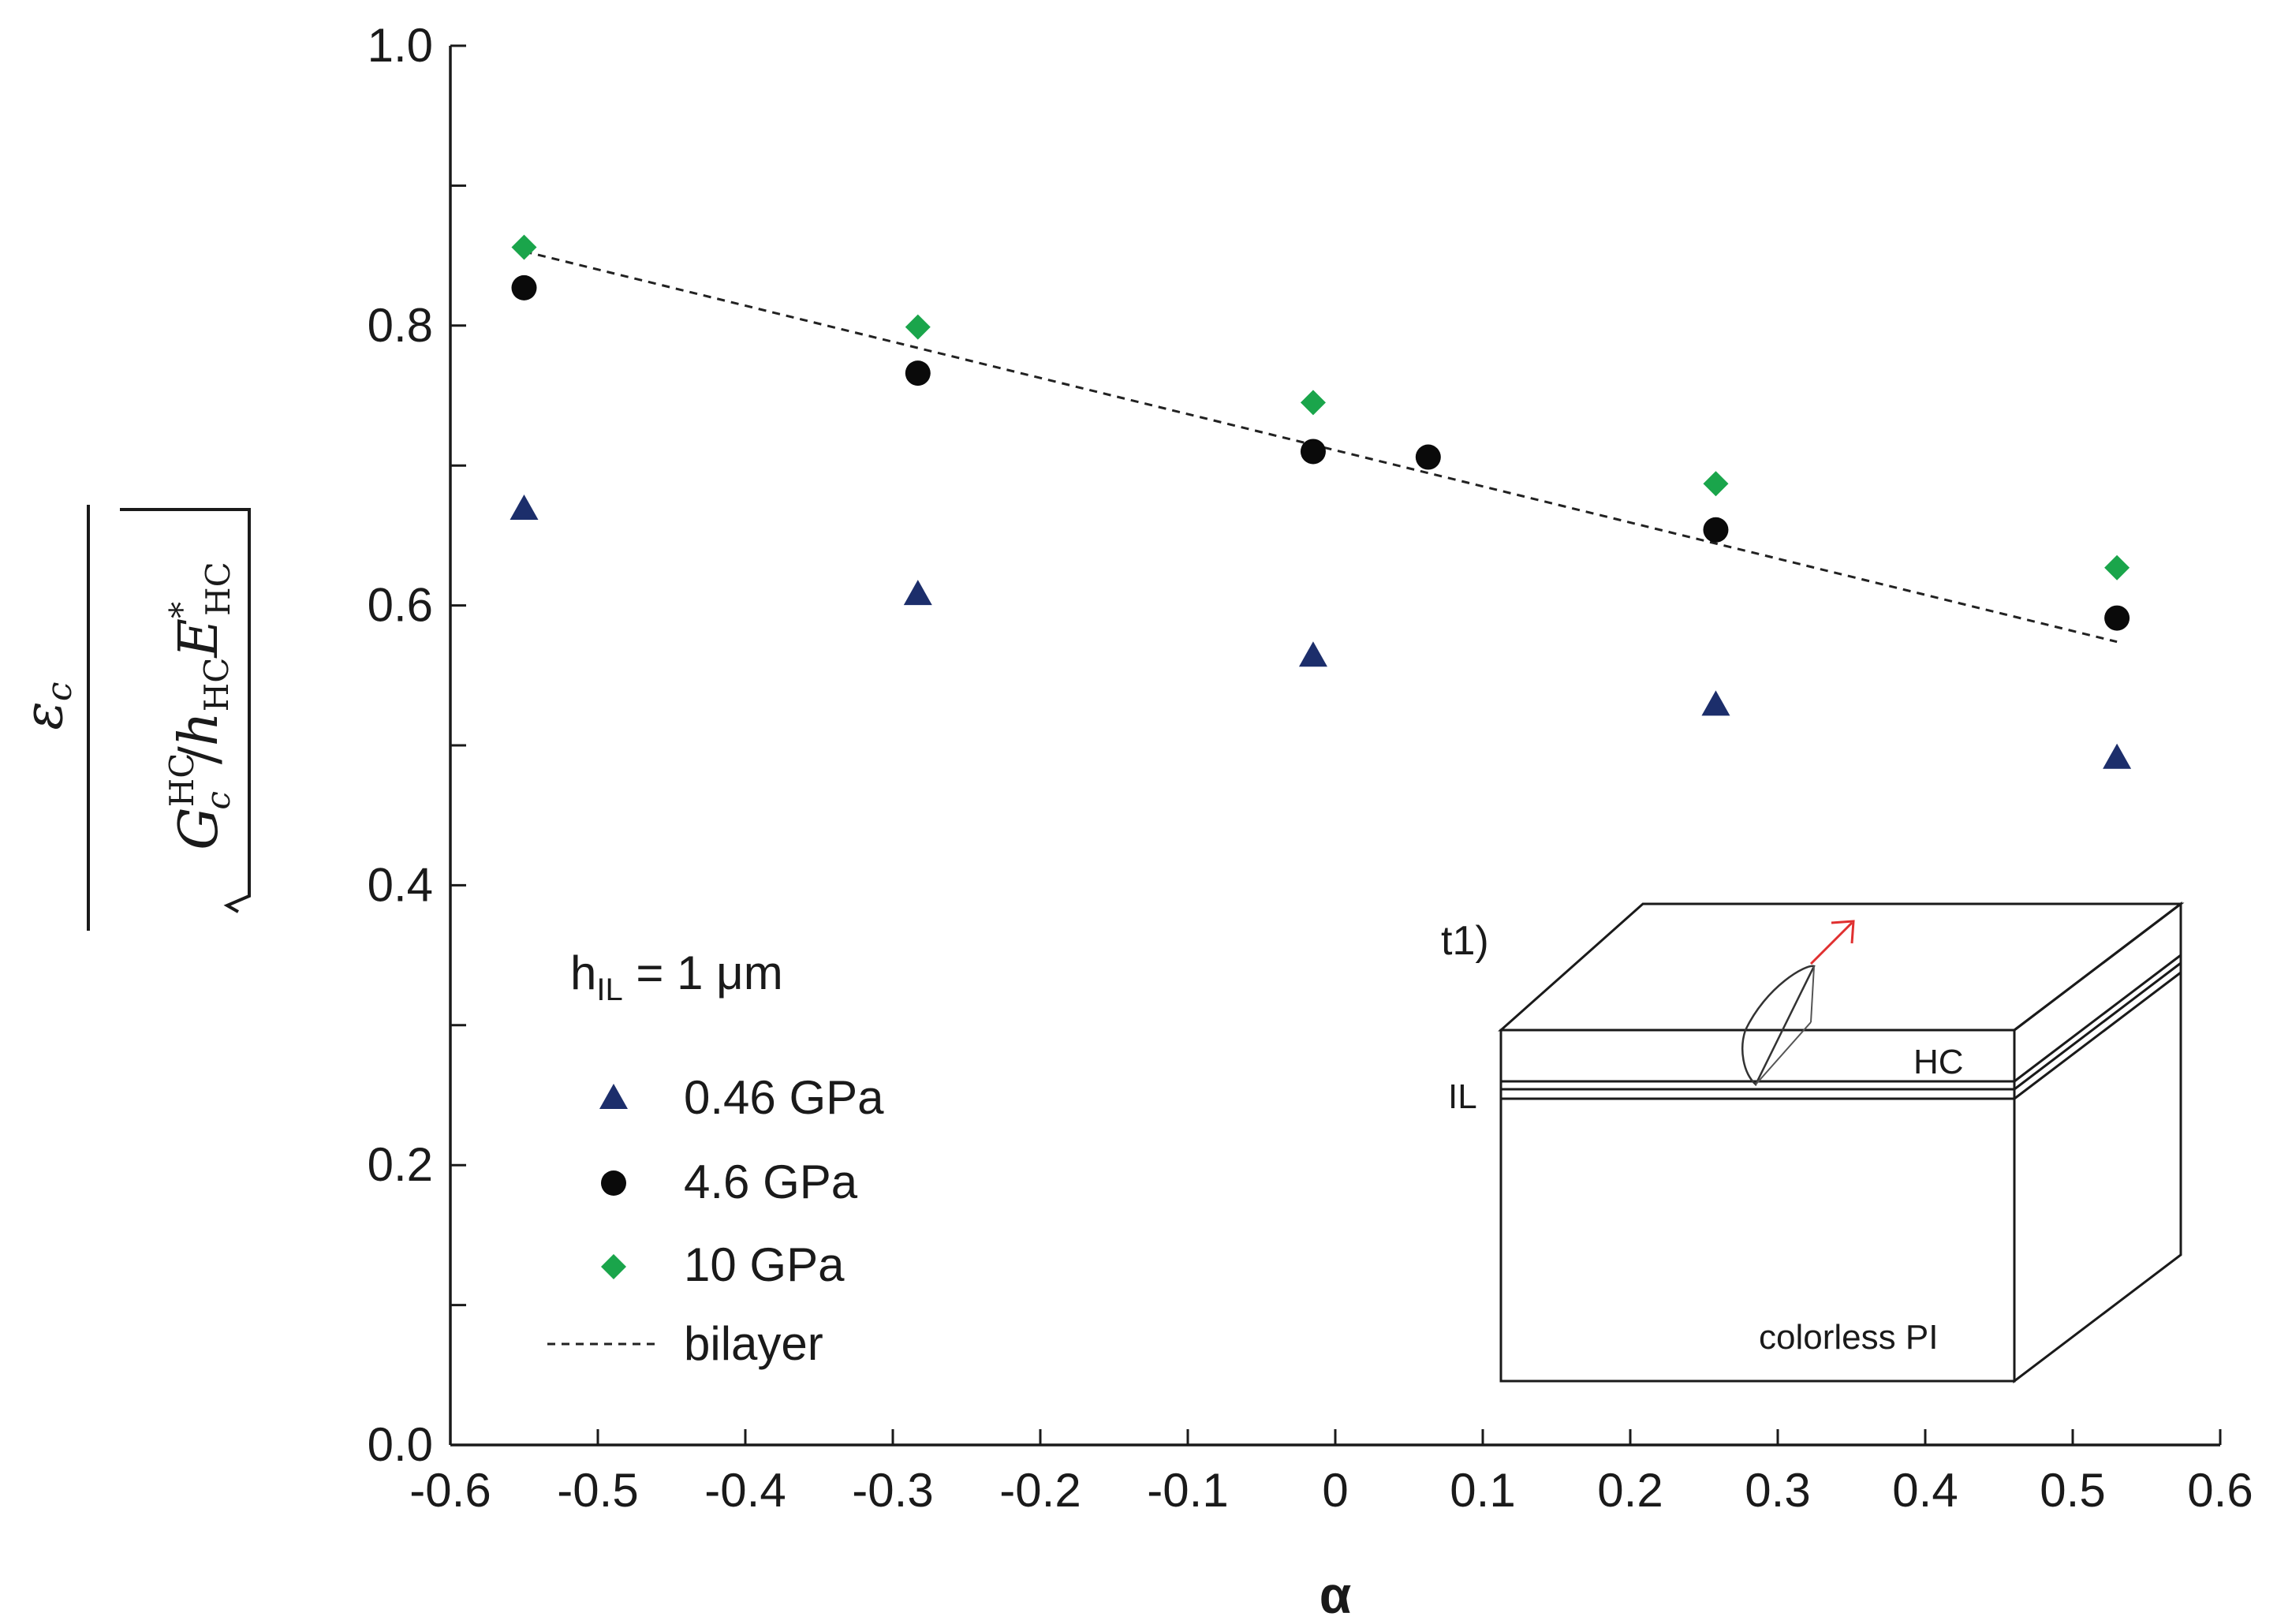  What do you see at coordinates (784, 1097) in the screenshot?
I see `legend-label-0.46-gpa: 0.46 GPa` at bounding box center [784, 1097].